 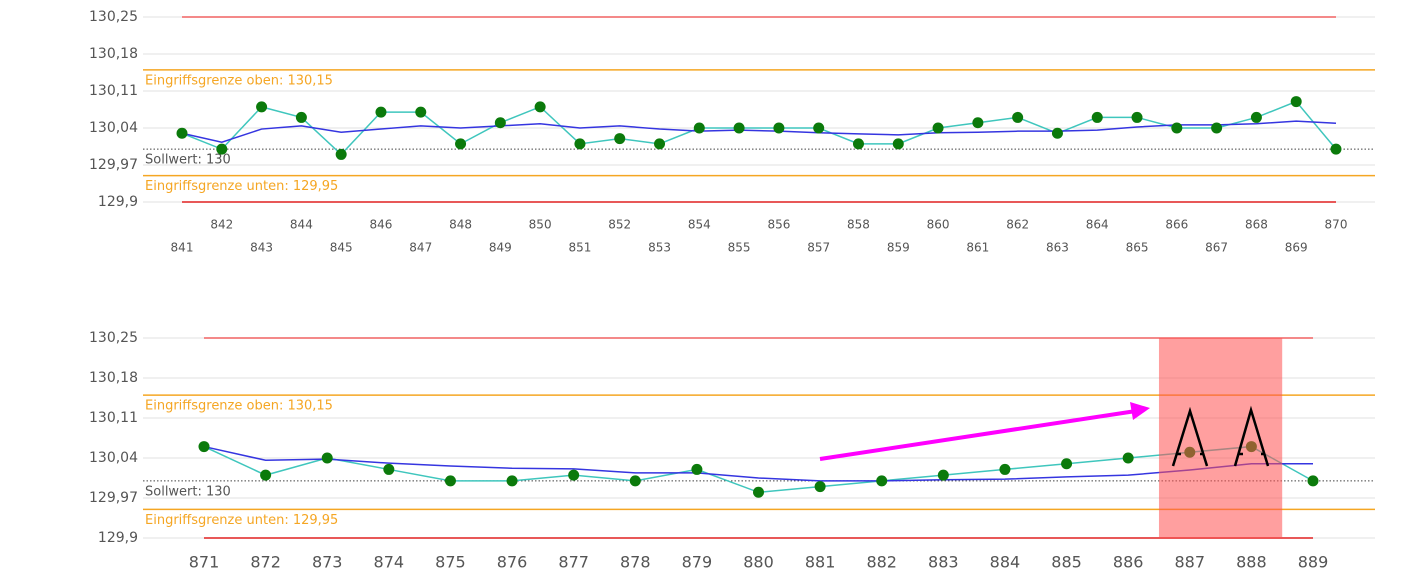 What do you see at coordinates (1137, 248) in the screenshot?
I see `x-tick-label: 865` at bounding box center [1137, 248].